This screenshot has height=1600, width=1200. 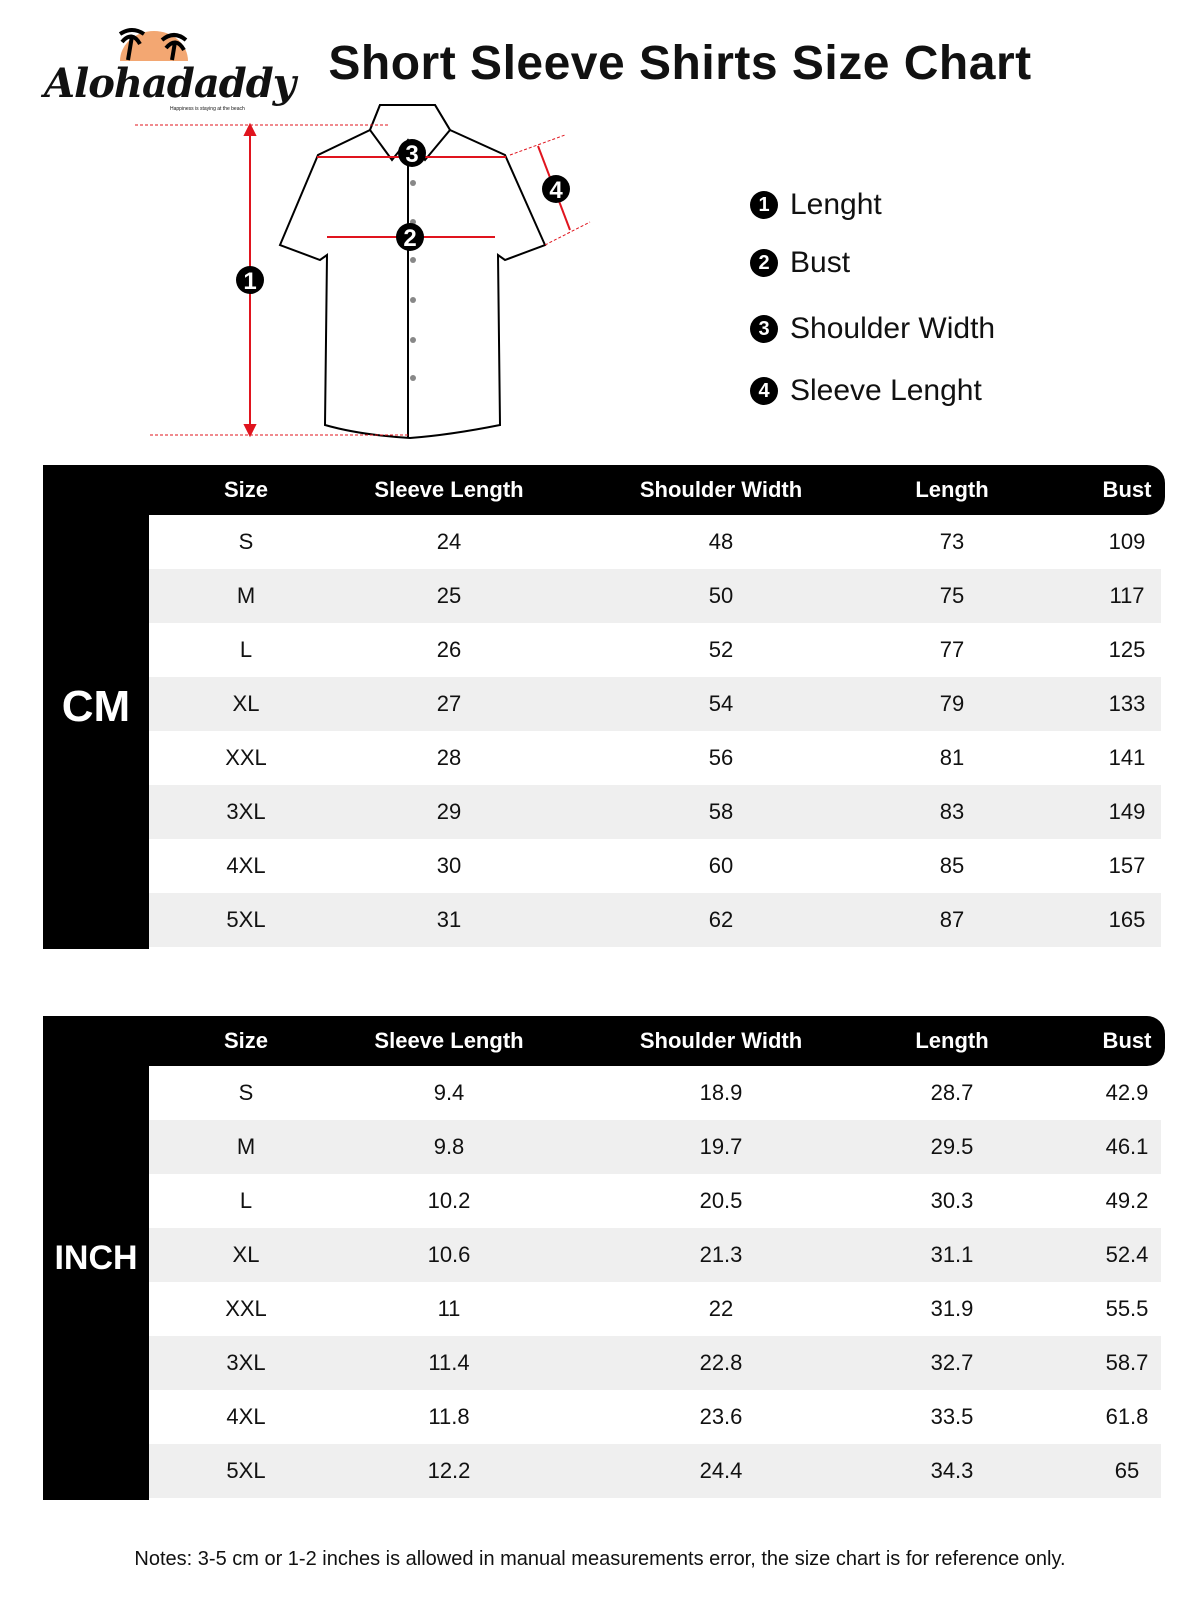 I want to click on marker-icon: 3, so click(x=764, y=329).